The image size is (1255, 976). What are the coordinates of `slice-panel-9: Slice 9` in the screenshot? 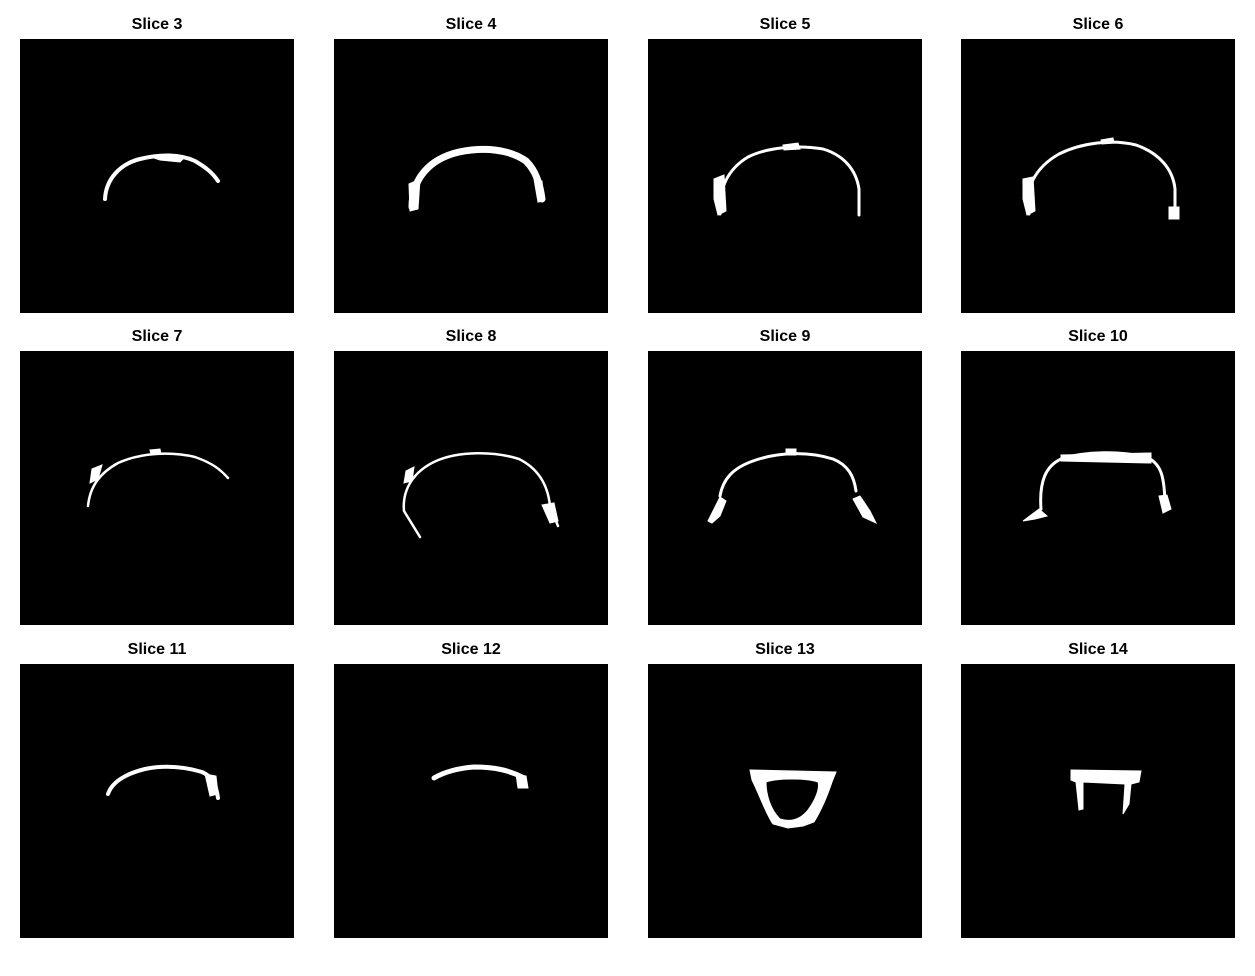 It's located at (785, 479).